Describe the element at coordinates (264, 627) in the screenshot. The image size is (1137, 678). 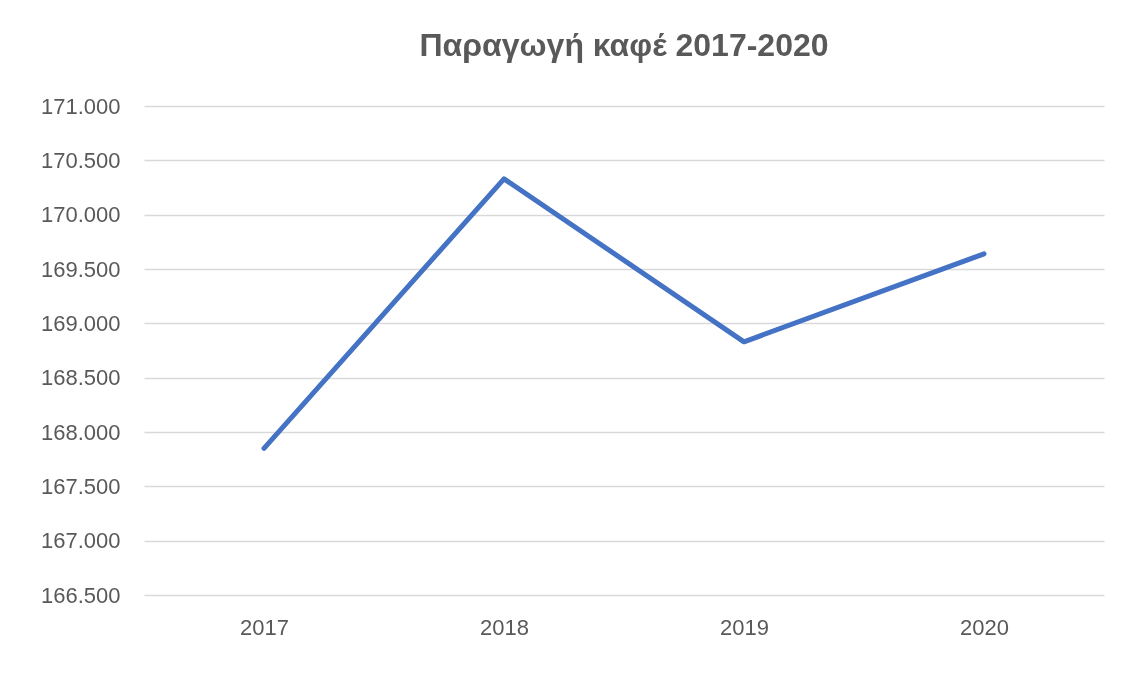
I see `x-tick-label: 2017` at that location.